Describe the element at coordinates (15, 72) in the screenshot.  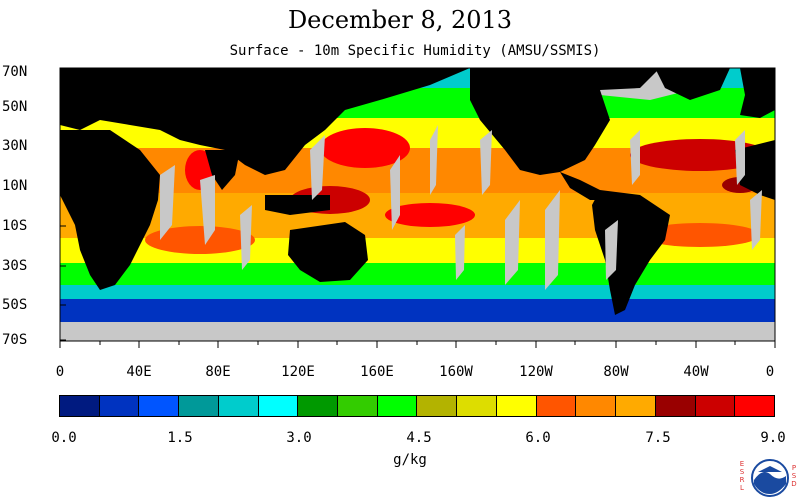
I see `lat-label: 70N` at that location.